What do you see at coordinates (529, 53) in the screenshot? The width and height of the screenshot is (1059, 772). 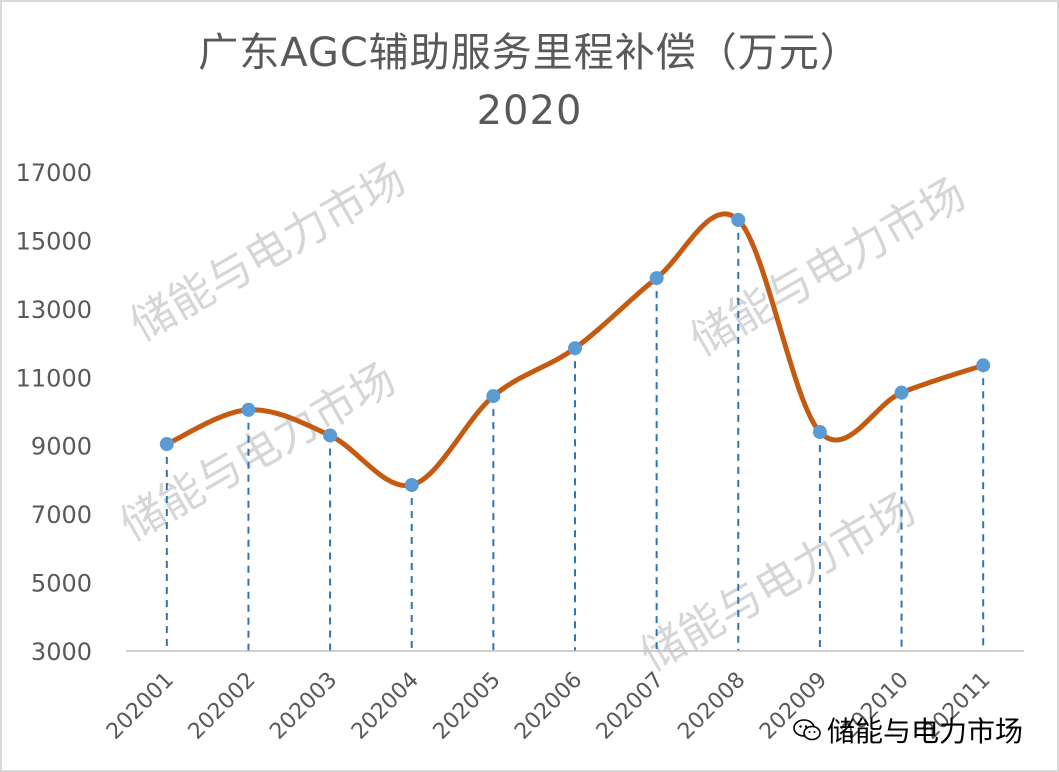 I see `chart-title: 广东AGC辅助服务里程补偿（万元）` at bounding box center [529, 53].